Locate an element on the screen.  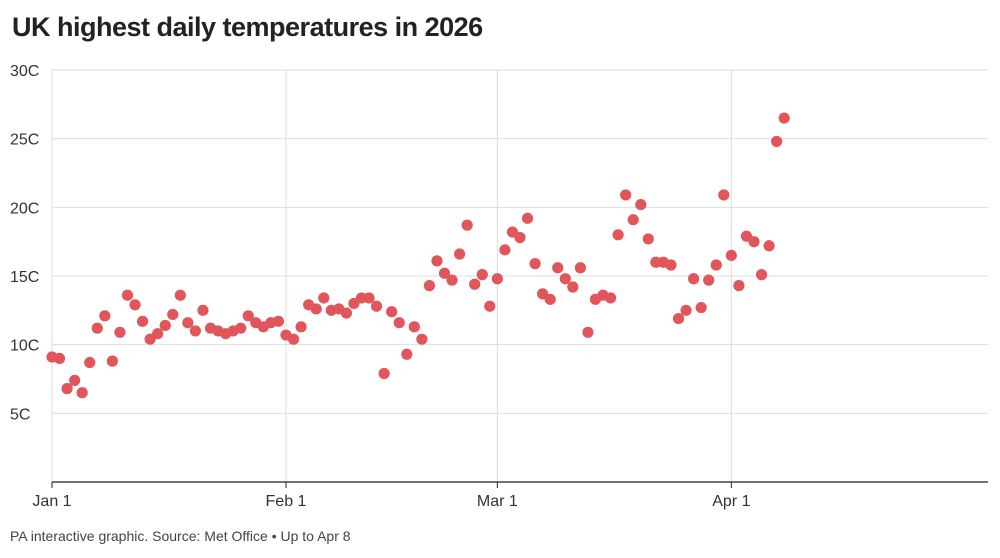
y-tick-label: 10C is located at coordinates (24, 346).